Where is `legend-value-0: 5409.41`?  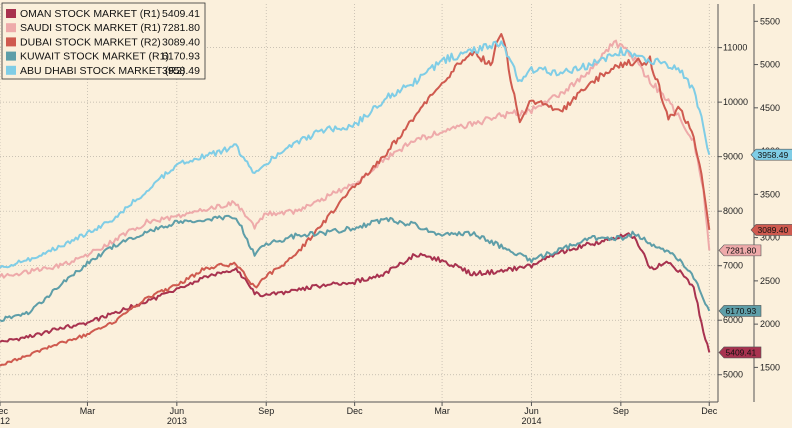 legend-value-0: 5409.41 is located at coordinates (181, 14).